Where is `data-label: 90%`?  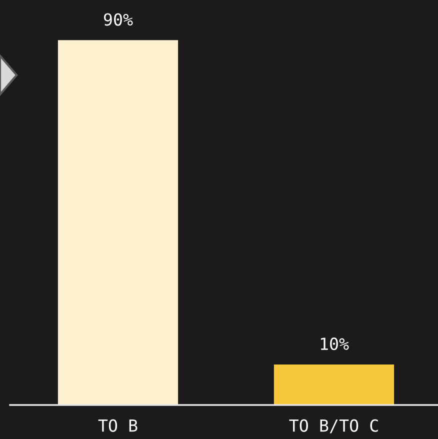 data-label: 90% is located at coordinates (118, 19).